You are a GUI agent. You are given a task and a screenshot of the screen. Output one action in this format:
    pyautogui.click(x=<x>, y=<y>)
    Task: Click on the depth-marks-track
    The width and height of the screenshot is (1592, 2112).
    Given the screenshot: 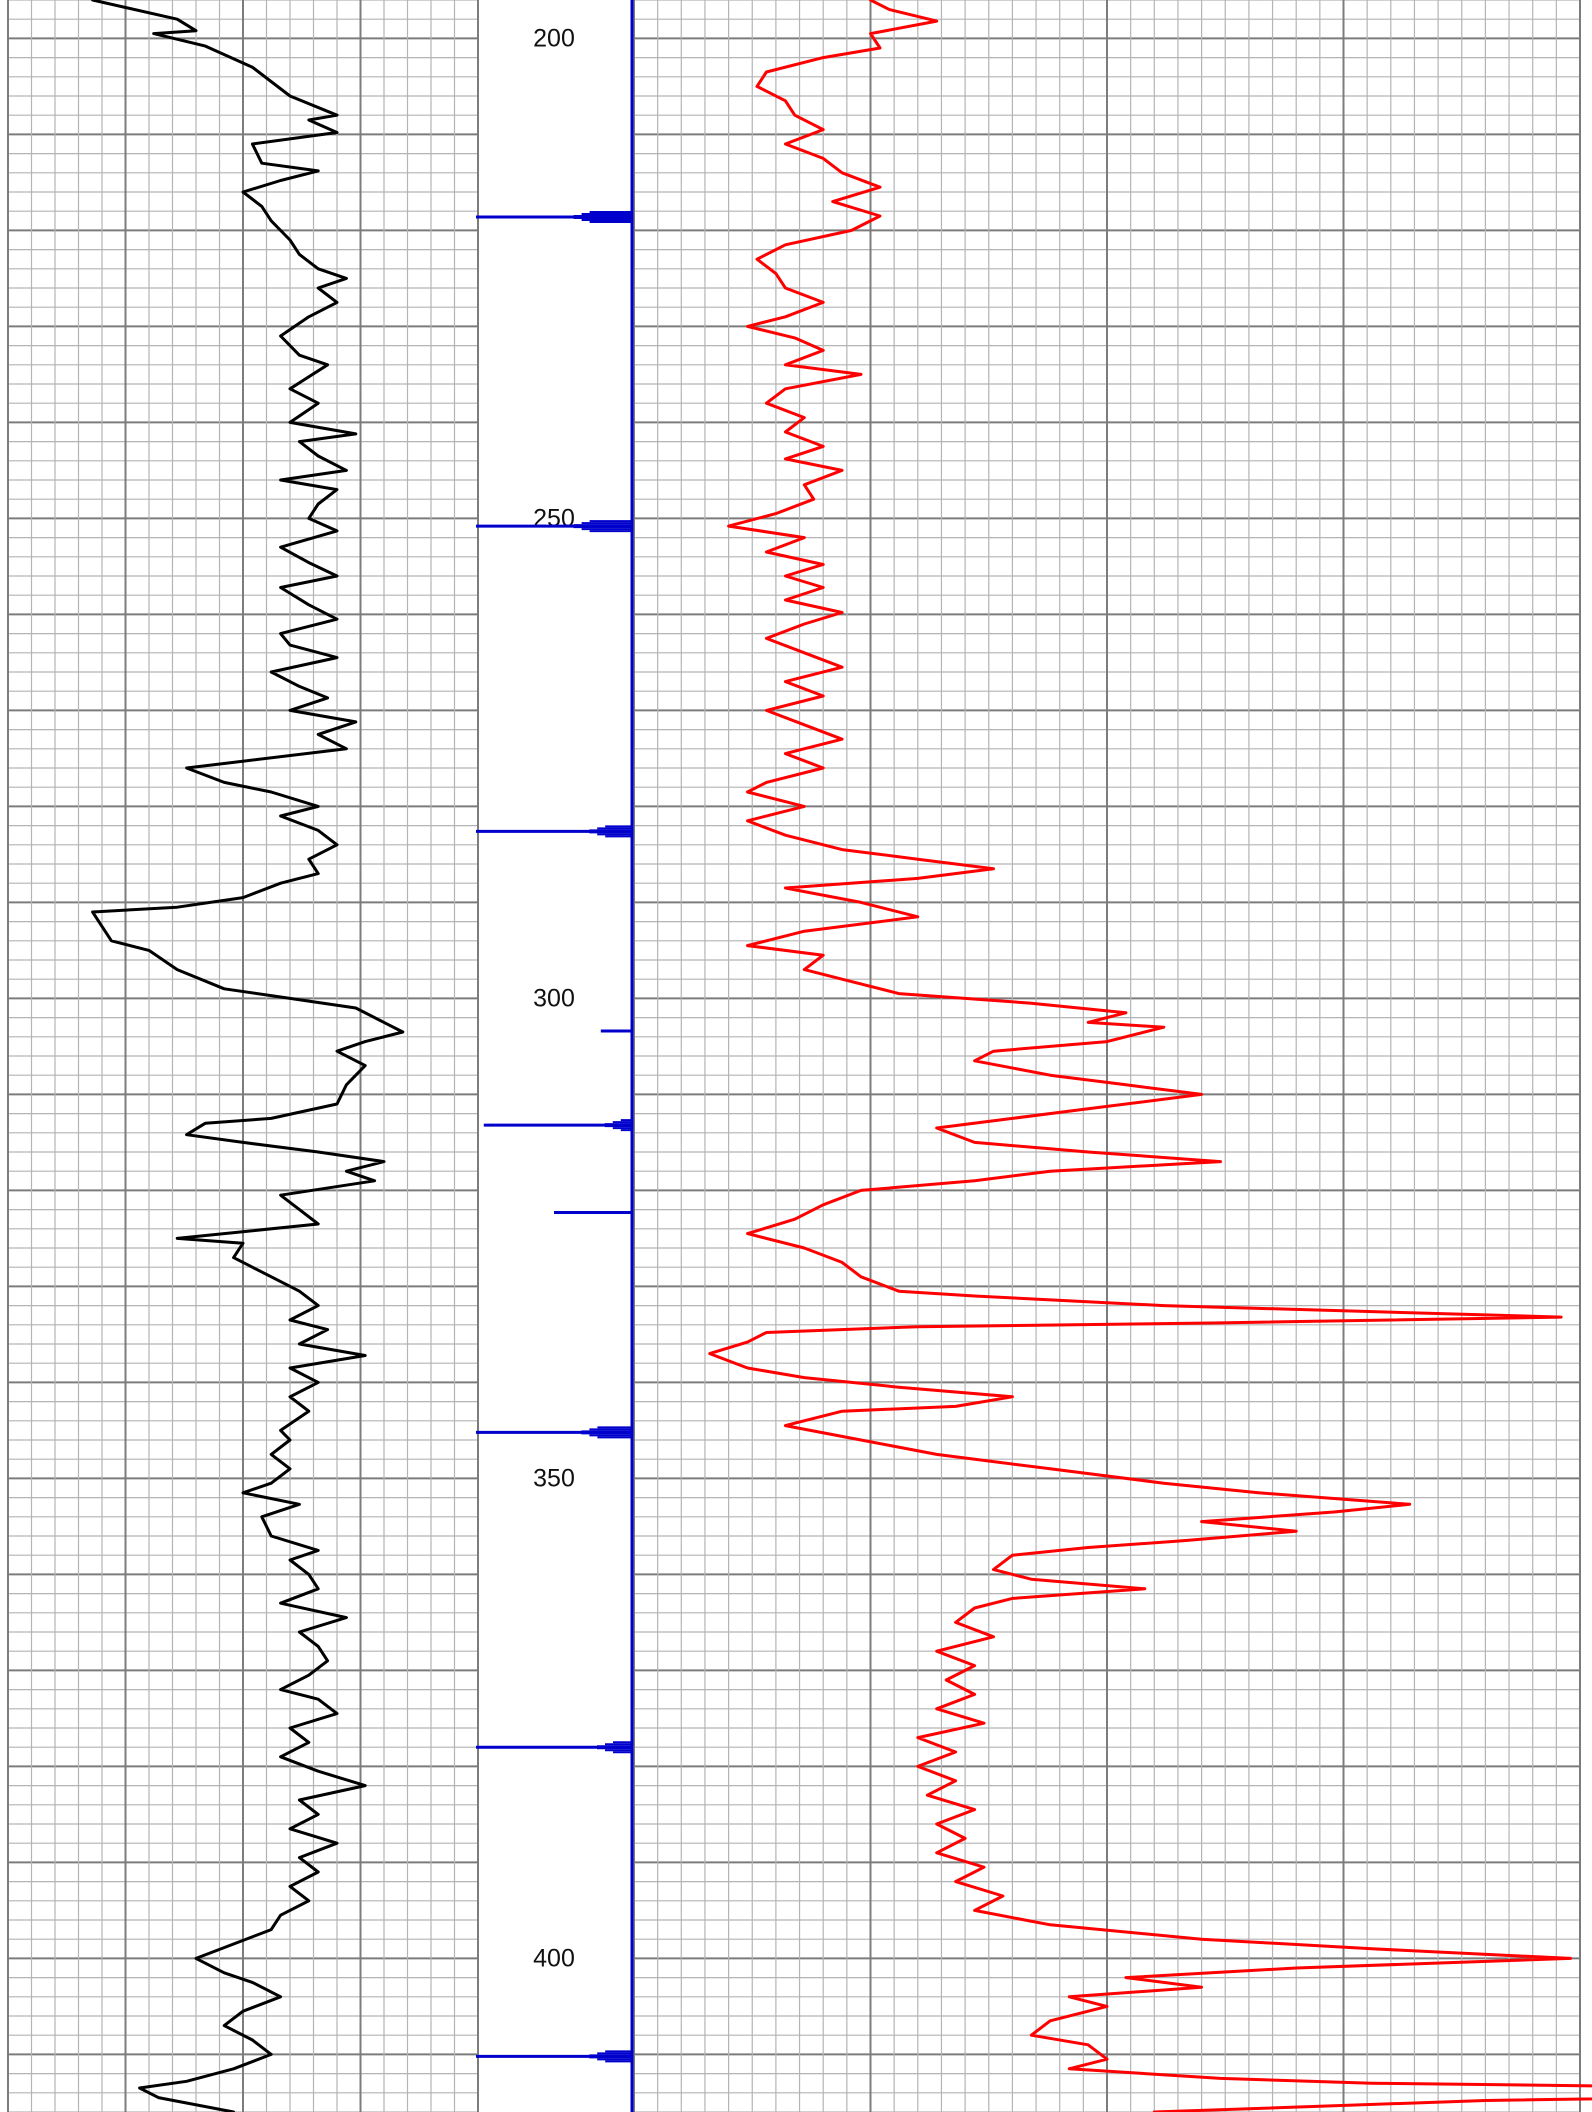 What is the action you would take?
    pyautogui.click(x=554, y=1136)
    